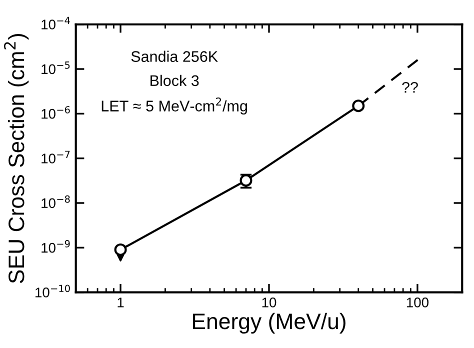  Describe the element at coordinates (174, 56) in the screenshot. I see `annotation: Sandia 256K` at that location.